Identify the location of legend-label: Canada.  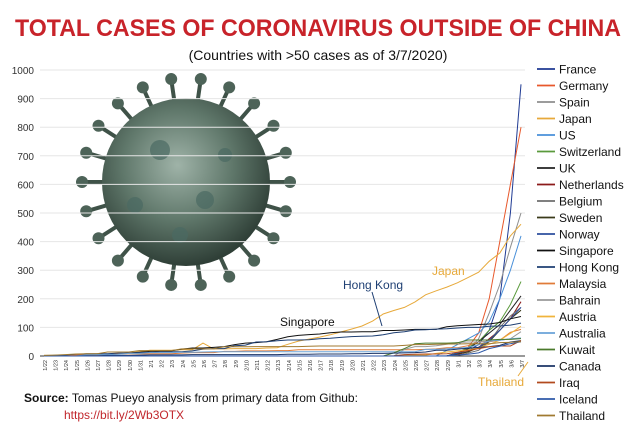
(580, 367).